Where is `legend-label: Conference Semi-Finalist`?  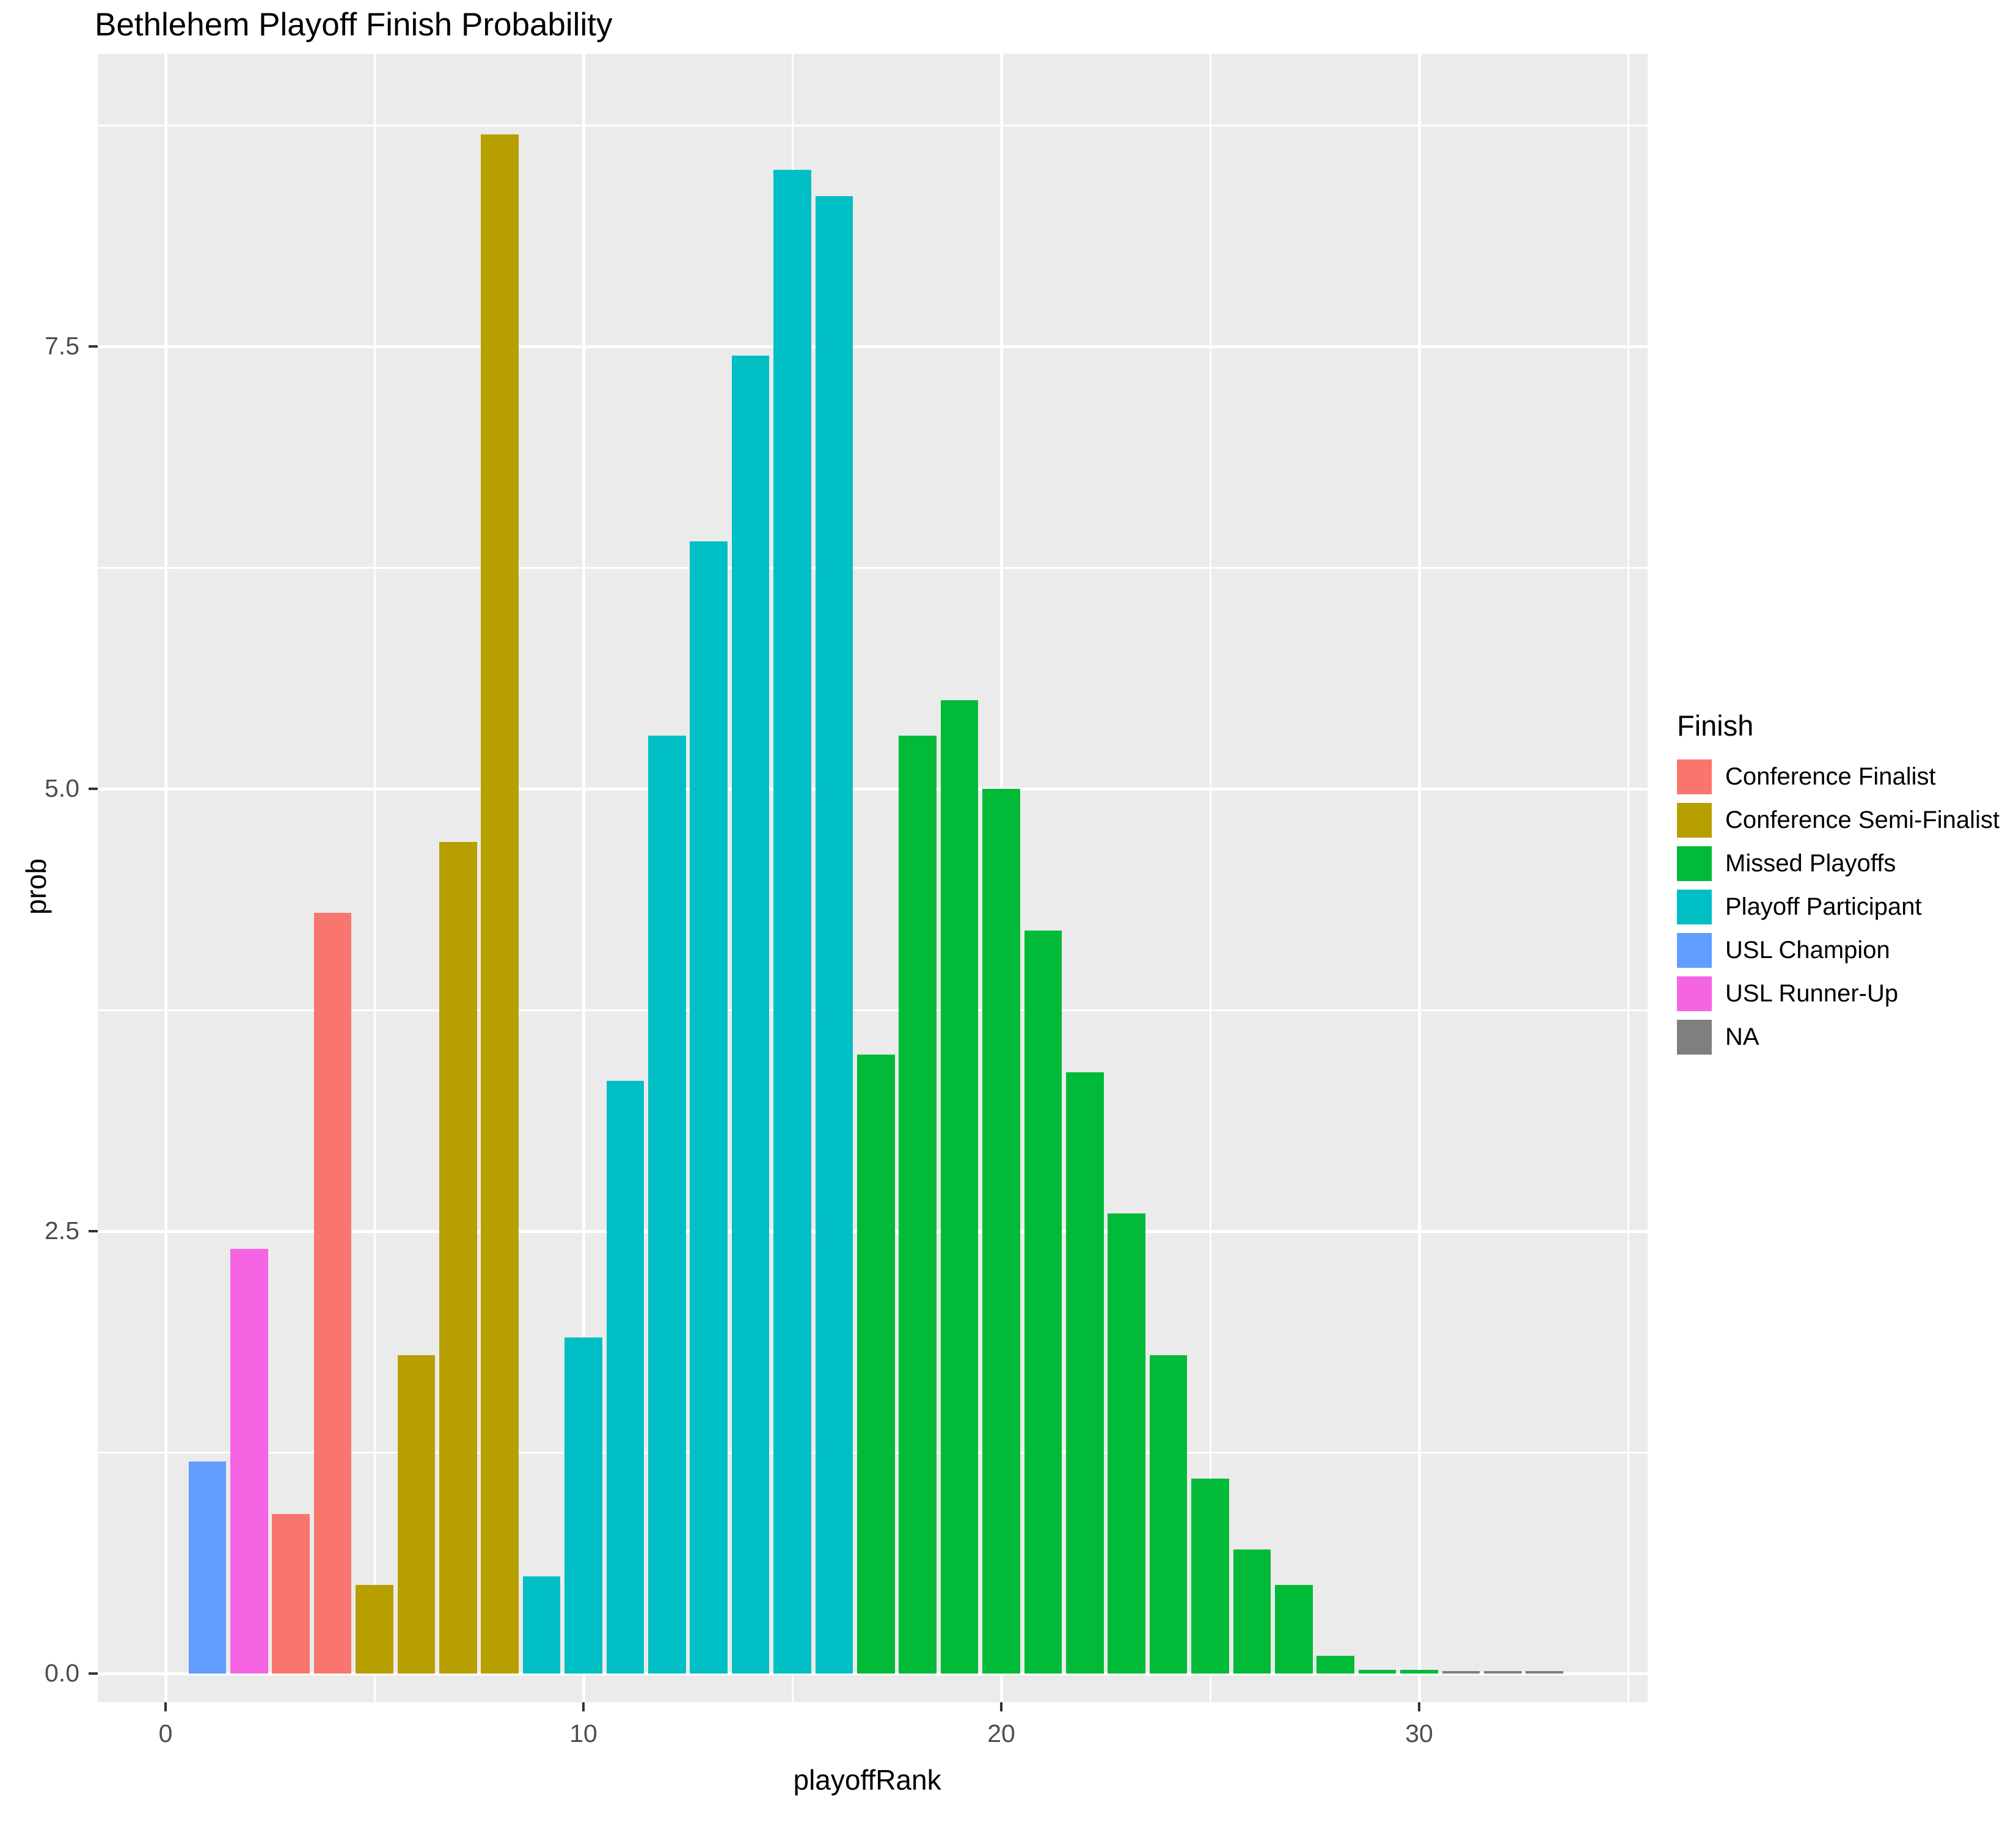 legend-label: Conference Semi-Finalist is located at coordinates (1862, 820).